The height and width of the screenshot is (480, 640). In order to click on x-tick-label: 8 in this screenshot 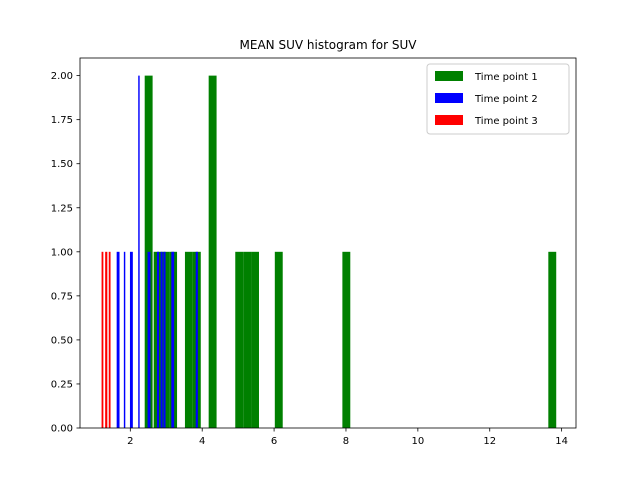, I will do `click(346, 441)`.